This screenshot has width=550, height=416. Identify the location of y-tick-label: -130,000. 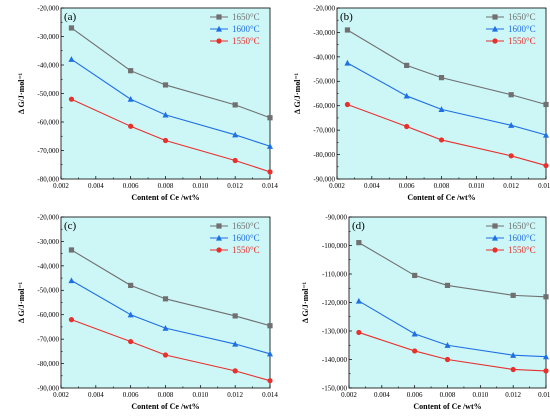
(335, 331).